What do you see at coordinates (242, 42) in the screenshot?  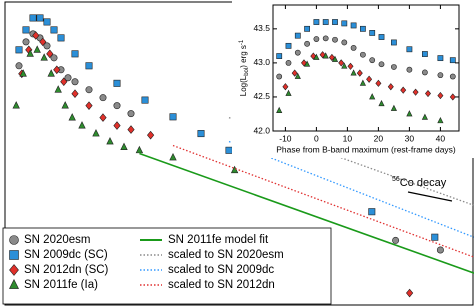 I see `y-label-sup: -1` at bounding box center [242, 42].